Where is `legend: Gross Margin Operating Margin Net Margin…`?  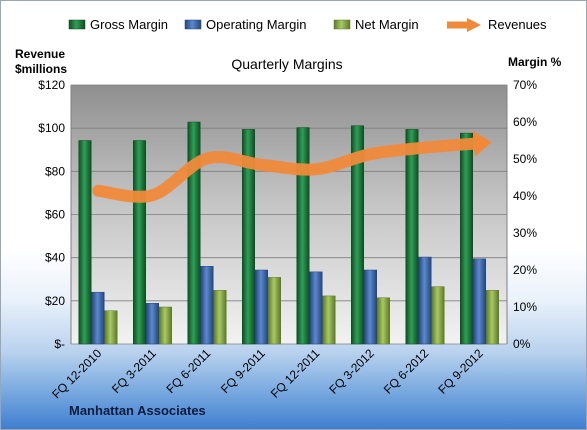
legend: Gross Margin Operating Margin Net Margin… is located at coordinates (307, 24).